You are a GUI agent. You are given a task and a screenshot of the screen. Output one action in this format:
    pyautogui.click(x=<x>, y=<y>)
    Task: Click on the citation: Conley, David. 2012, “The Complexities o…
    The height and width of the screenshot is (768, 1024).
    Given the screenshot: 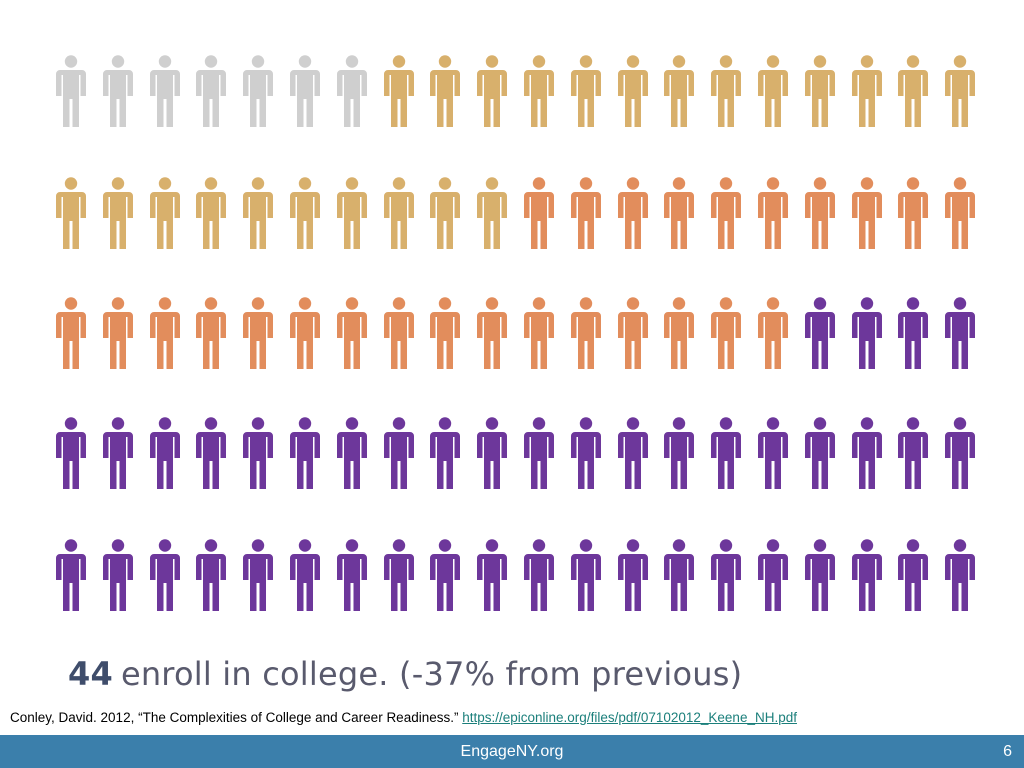 What is the action you would take?
    pyautogui.click(x=403, y=717)
    